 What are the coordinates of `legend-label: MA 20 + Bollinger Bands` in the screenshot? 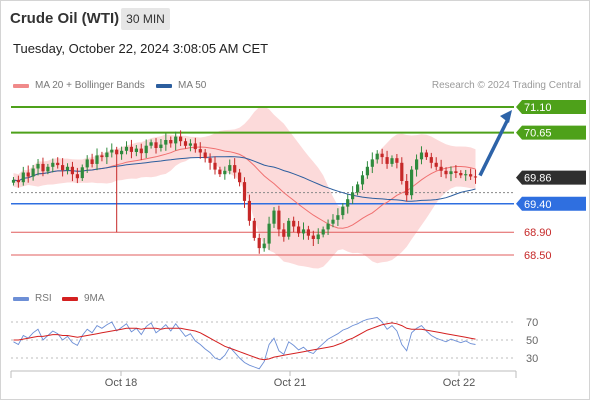 It's located at (90, 85).